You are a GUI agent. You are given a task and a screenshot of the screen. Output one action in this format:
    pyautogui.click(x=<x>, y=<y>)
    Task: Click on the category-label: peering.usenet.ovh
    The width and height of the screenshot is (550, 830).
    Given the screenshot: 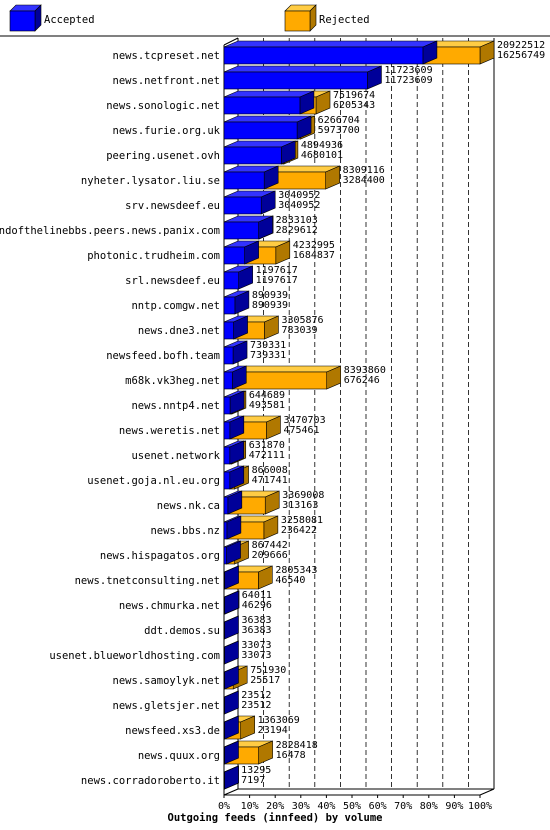 What is the action you would take?
    pyautogui.click(x=163, y=156)
    